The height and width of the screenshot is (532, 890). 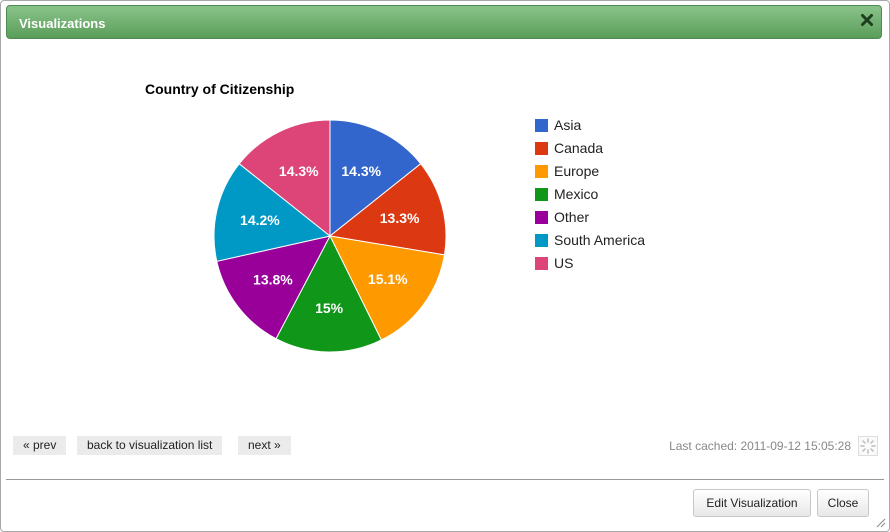 What do you see at coordinates (880, 522) in the screenshot?
I see `resize-handle-icon` at bounding box center [880, 522].